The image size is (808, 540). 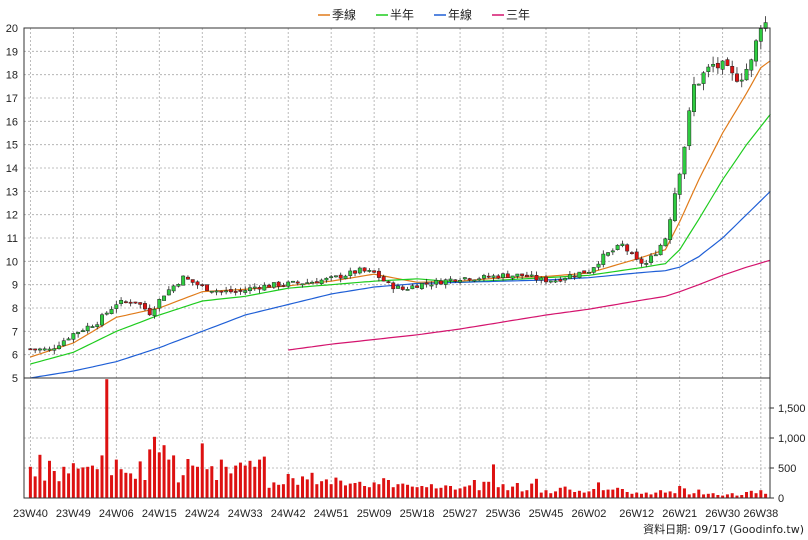 I want to click on x-tick-label: 23W49, so click(x=73, y=514).